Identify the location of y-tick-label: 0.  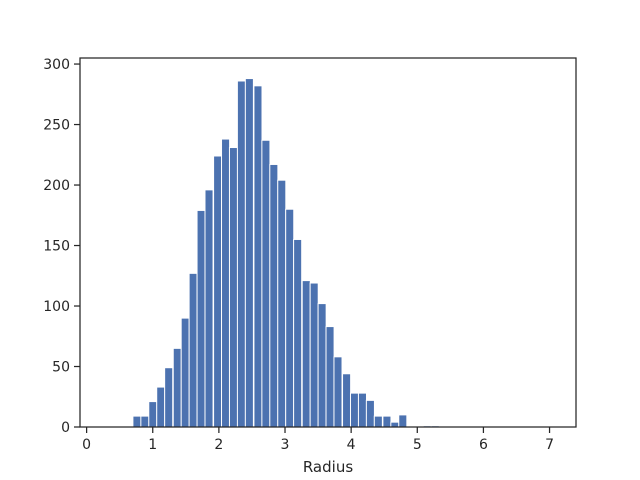
(65, 428).